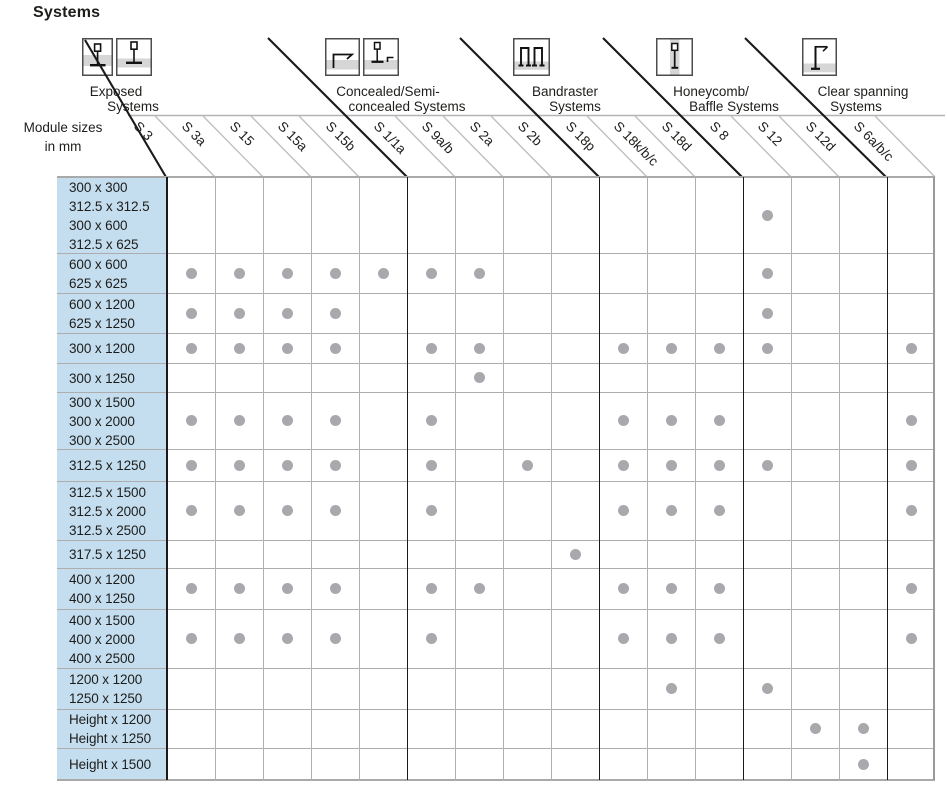 This screenshot has height=788, width=947. Describe the element at coordinates (107, 511) in the screenshot. I see `module-size: 312.5 x 2000` at that location.